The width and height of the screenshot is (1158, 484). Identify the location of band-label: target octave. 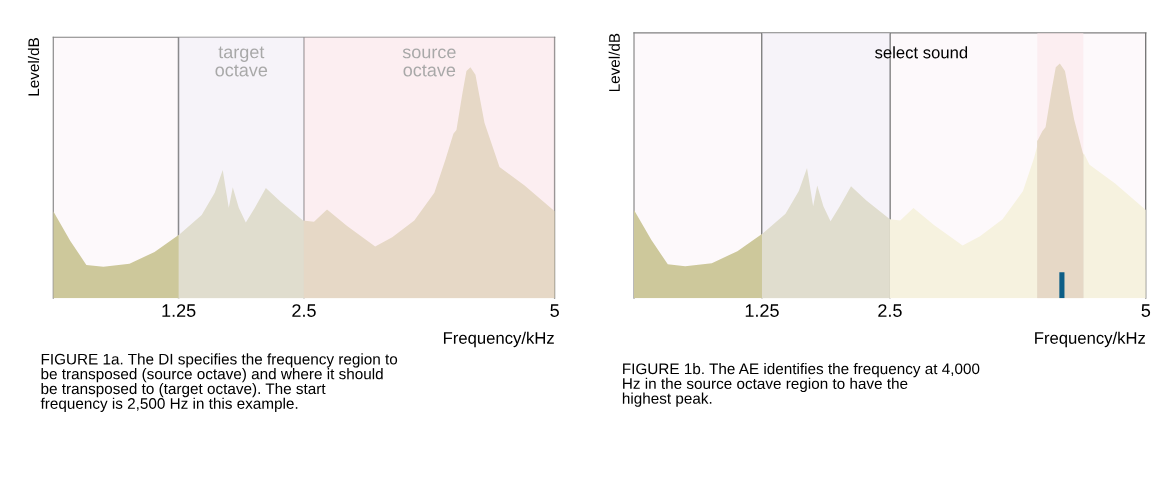
(241, 61).